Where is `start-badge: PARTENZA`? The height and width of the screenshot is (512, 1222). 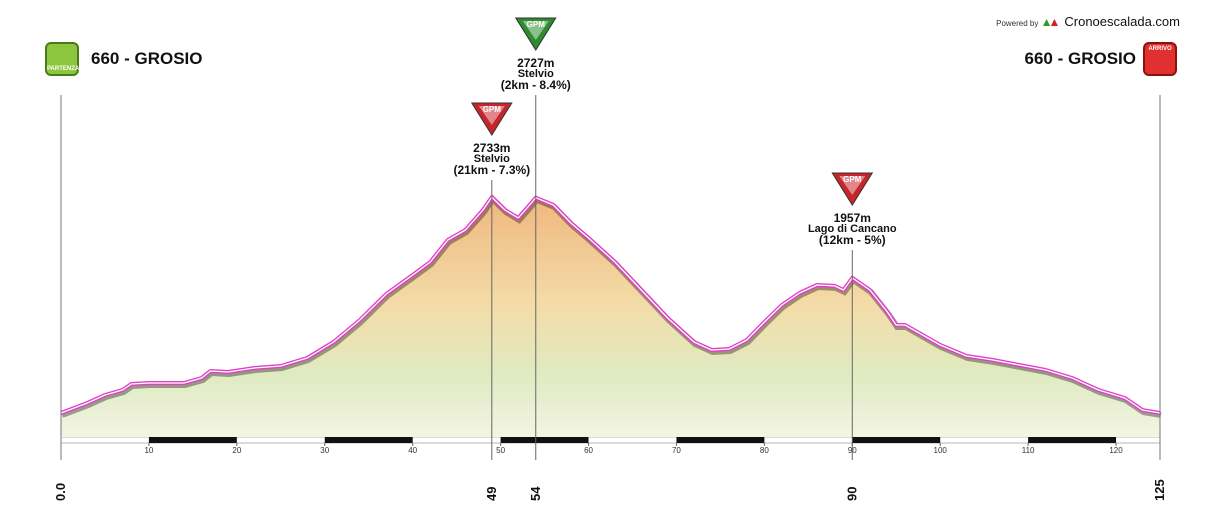
start-badge: PARTENZA is located at coordinates (63, 69).